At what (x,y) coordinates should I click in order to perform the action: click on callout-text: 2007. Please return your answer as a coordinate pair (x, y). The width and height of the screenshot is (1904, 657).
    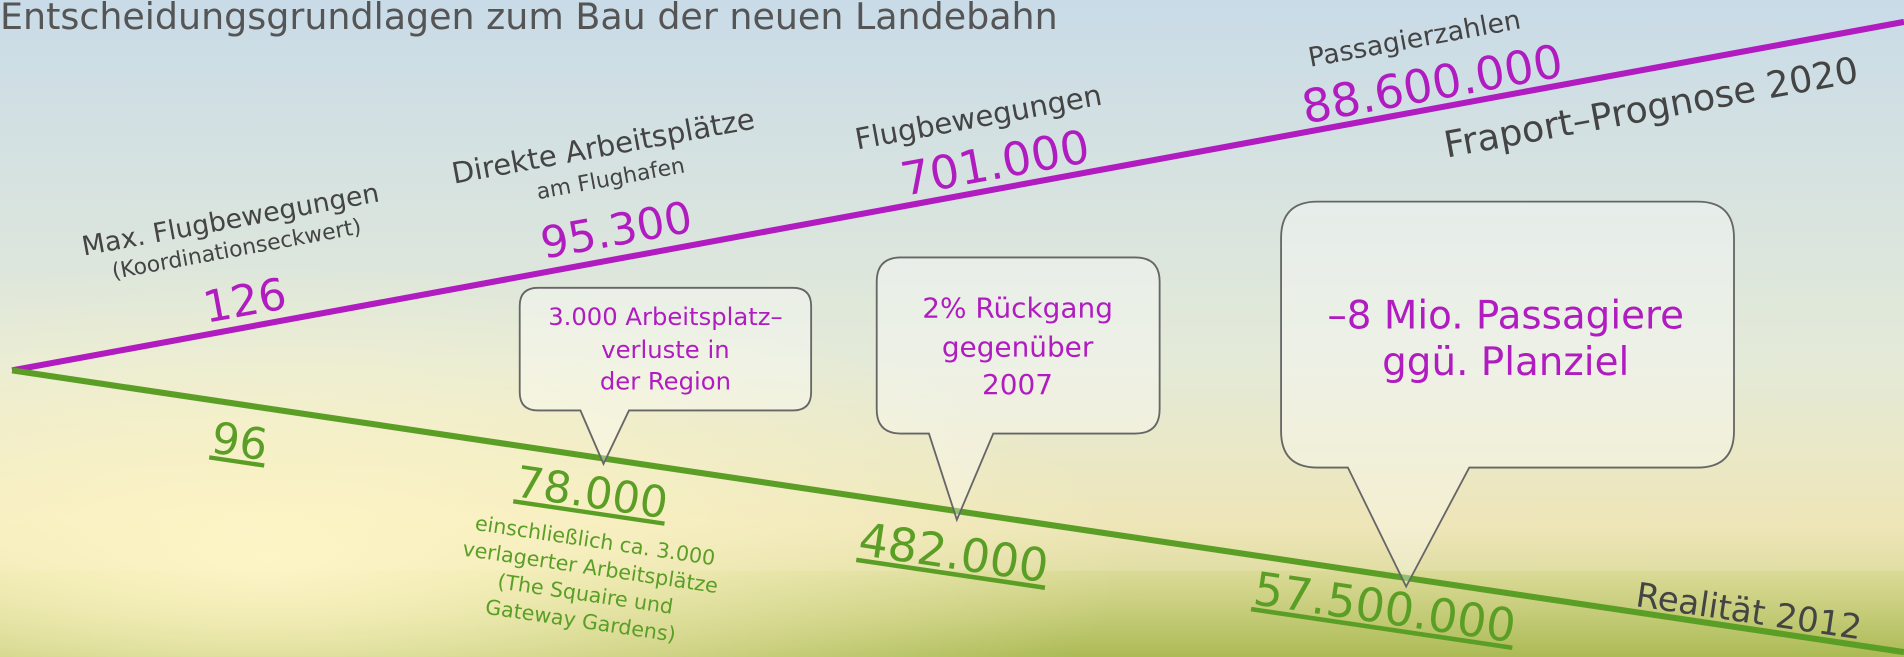
    Looking at the image, I should click on (1017, 384).